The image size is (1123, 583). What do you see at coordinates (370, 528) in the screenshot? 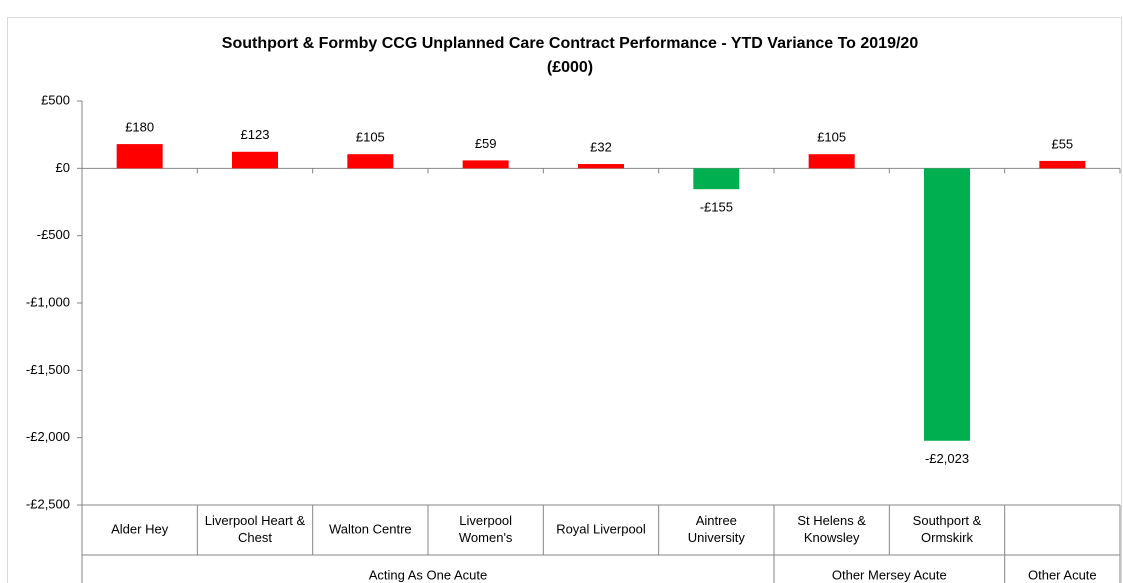
I see `x-tick-label: Walton Centre` at bounding box center [370, 528].